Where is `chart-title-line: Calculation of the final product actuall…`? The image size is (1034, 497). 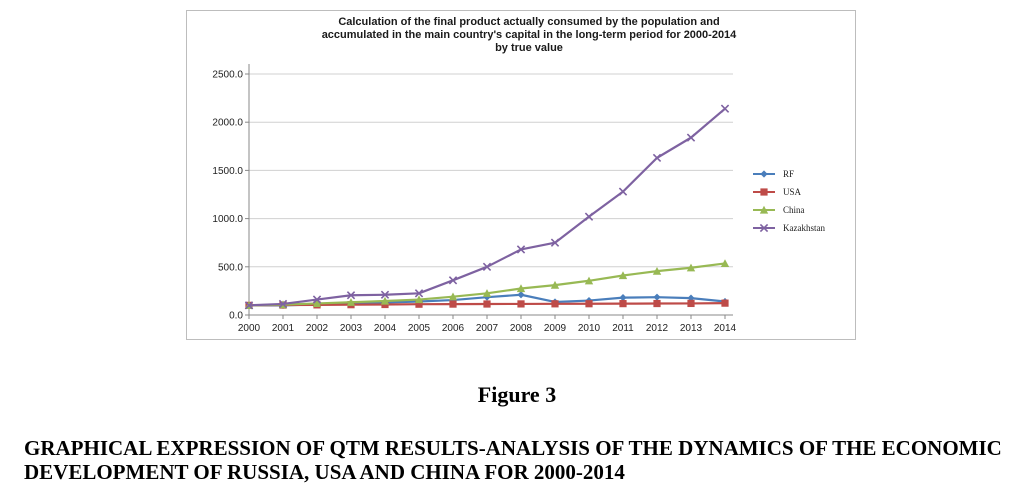 chart-title-line: Calculation of the final product actuall… is located at coordinates (528, 22).